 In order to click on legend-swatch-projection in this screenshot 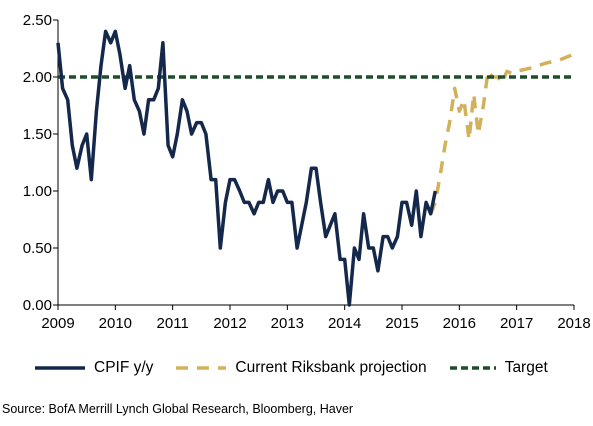, I will do `click(201, 368)`.